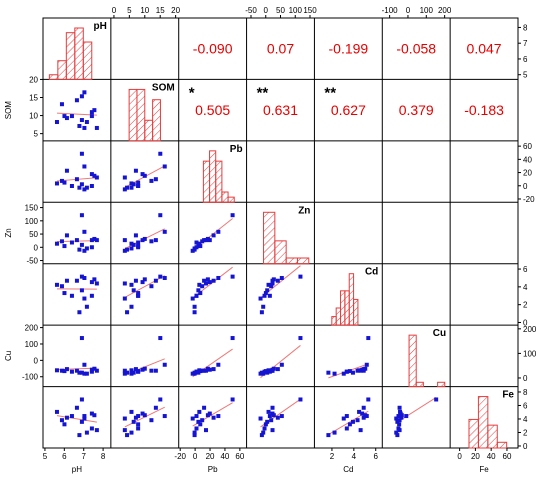 The height and width of the screenshot is (483, 550). Describe the element at coordinates (210, 456) in the screenshot. I see `tick-label-bottom-pb: 20` at that location.